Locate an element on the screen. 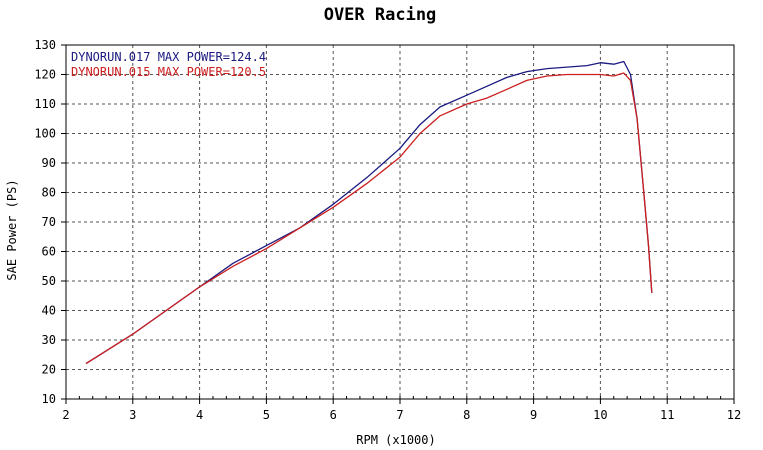 Image resolution: width=763 pixels, height=450 pixels. x-tick-label: 10 is located at coordinates (600, 415).